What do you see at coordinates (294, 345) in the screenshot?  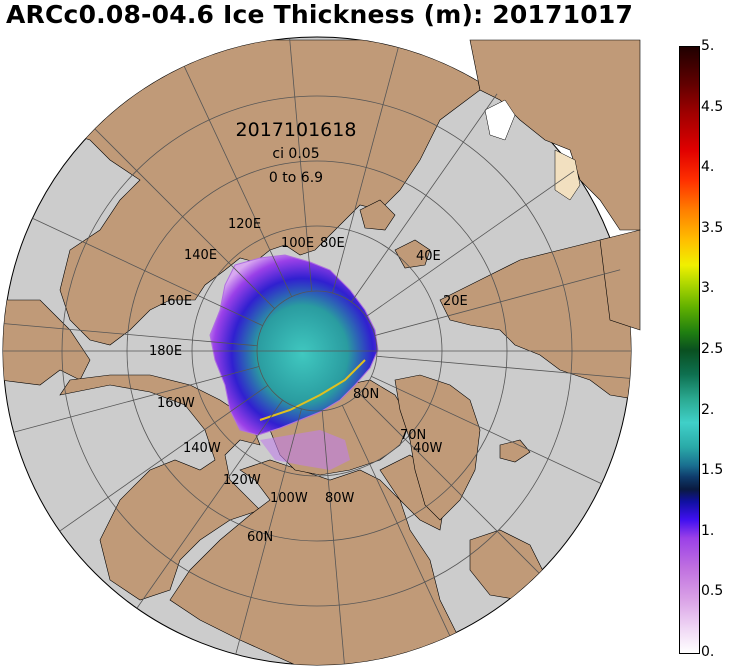 I see `sea-ice` at bounding box center [294, 345].